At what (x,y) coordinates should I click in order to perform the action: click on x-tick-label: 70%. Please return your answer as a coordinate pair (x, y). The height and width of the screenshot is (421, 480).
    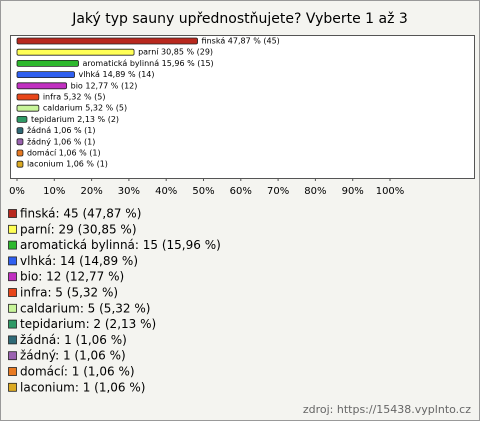
    Looking at the image, I should click on (278, 191).